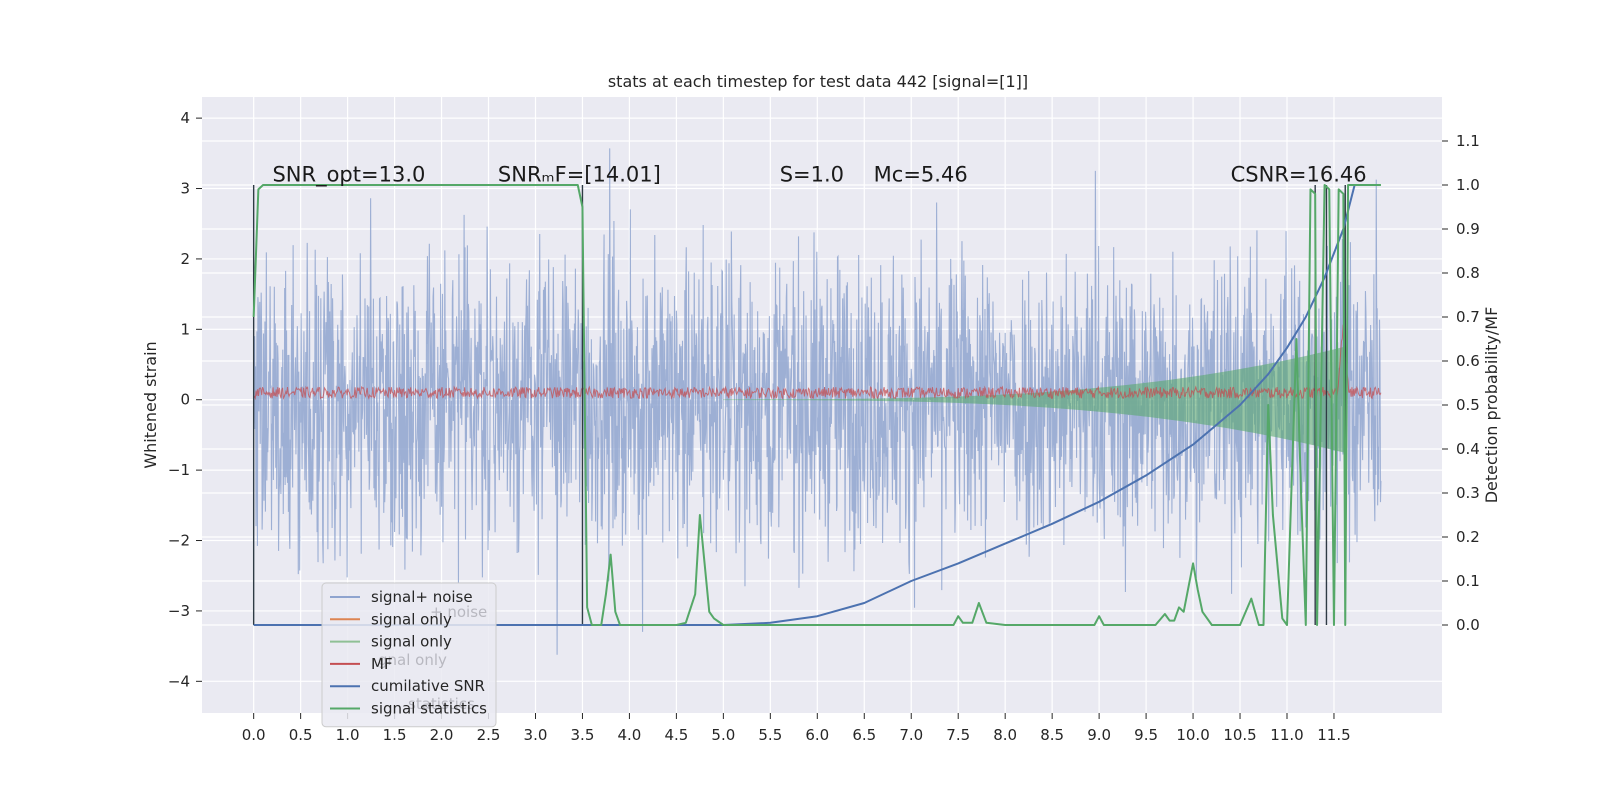 Image resolution: width=1600 pixels, height=800 pixels. Describe the element at coordinates (1052, 735) in the screenshot. I see `x-tick-label: 8.5` at that location.